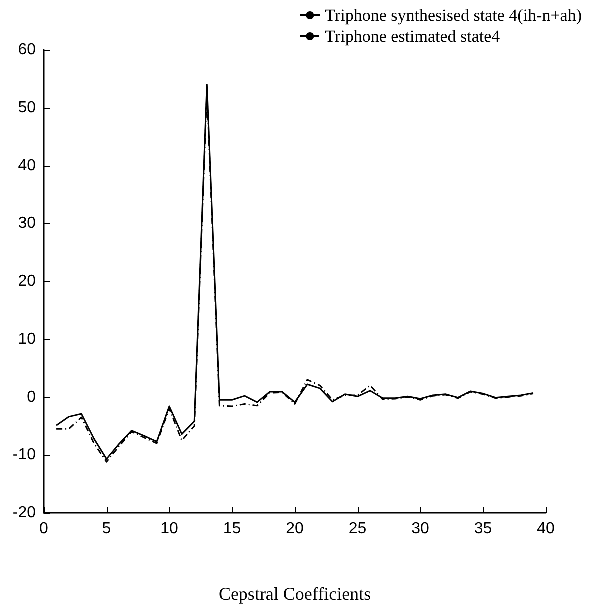 Image resolution: width=597 pixels, height=608 pixels. Describe the element at coordinates (421, 529) in the screenshot. I see `x-tick-label: 30` at that location.